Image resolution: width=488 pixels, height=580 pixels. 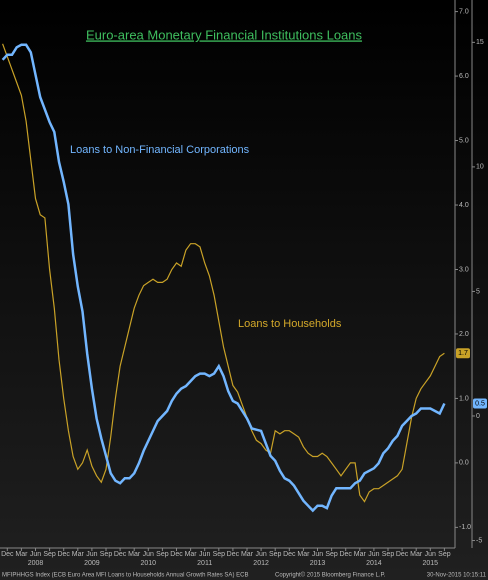 What do you see at coordinates (480, 42) in the screenshot?
I see `y2-tick-label: 15` at bounding box center [480, 42].